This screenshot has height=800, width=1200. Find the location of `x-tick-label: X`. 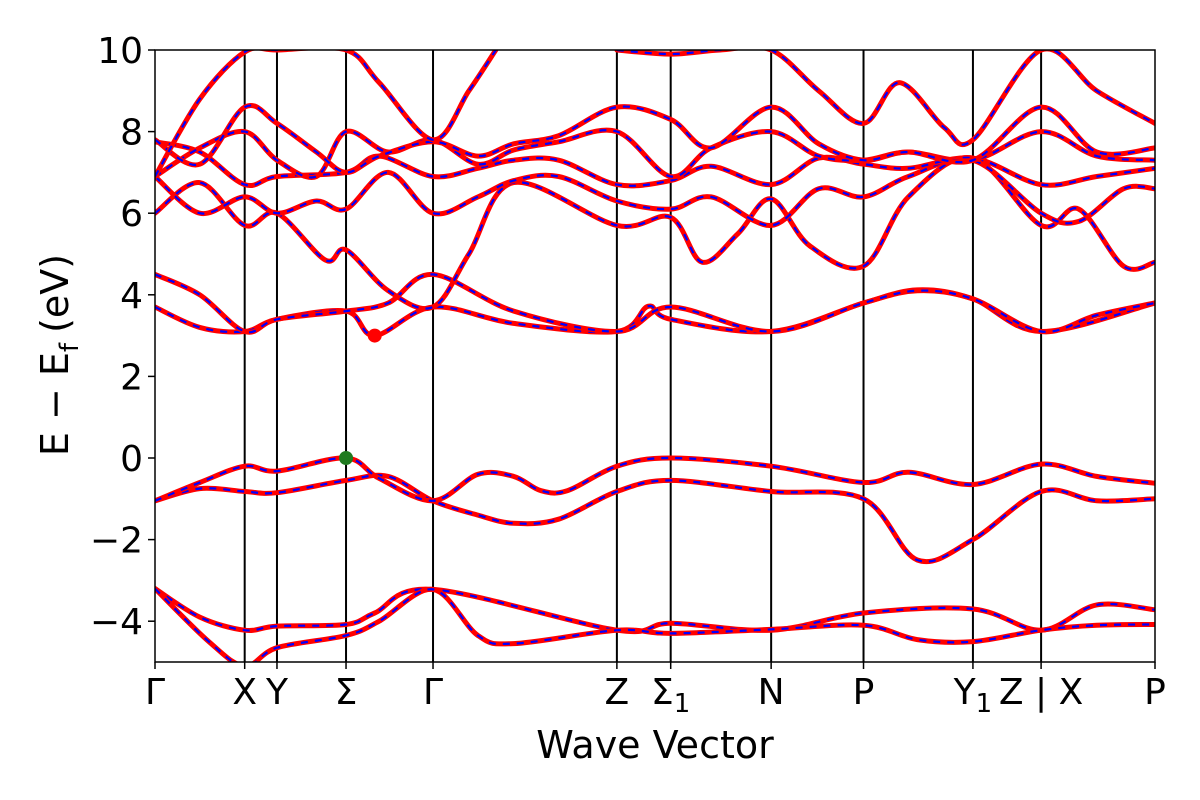

x-tick-label: X is located at coordinates (244, 692).